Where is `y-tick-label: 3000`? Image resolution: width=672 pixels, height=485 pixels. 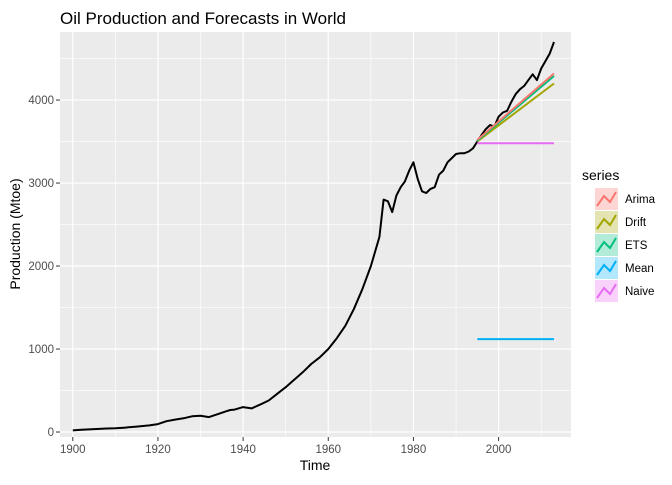
y-tick-label: 3000 is located at coordinates (41, 184).